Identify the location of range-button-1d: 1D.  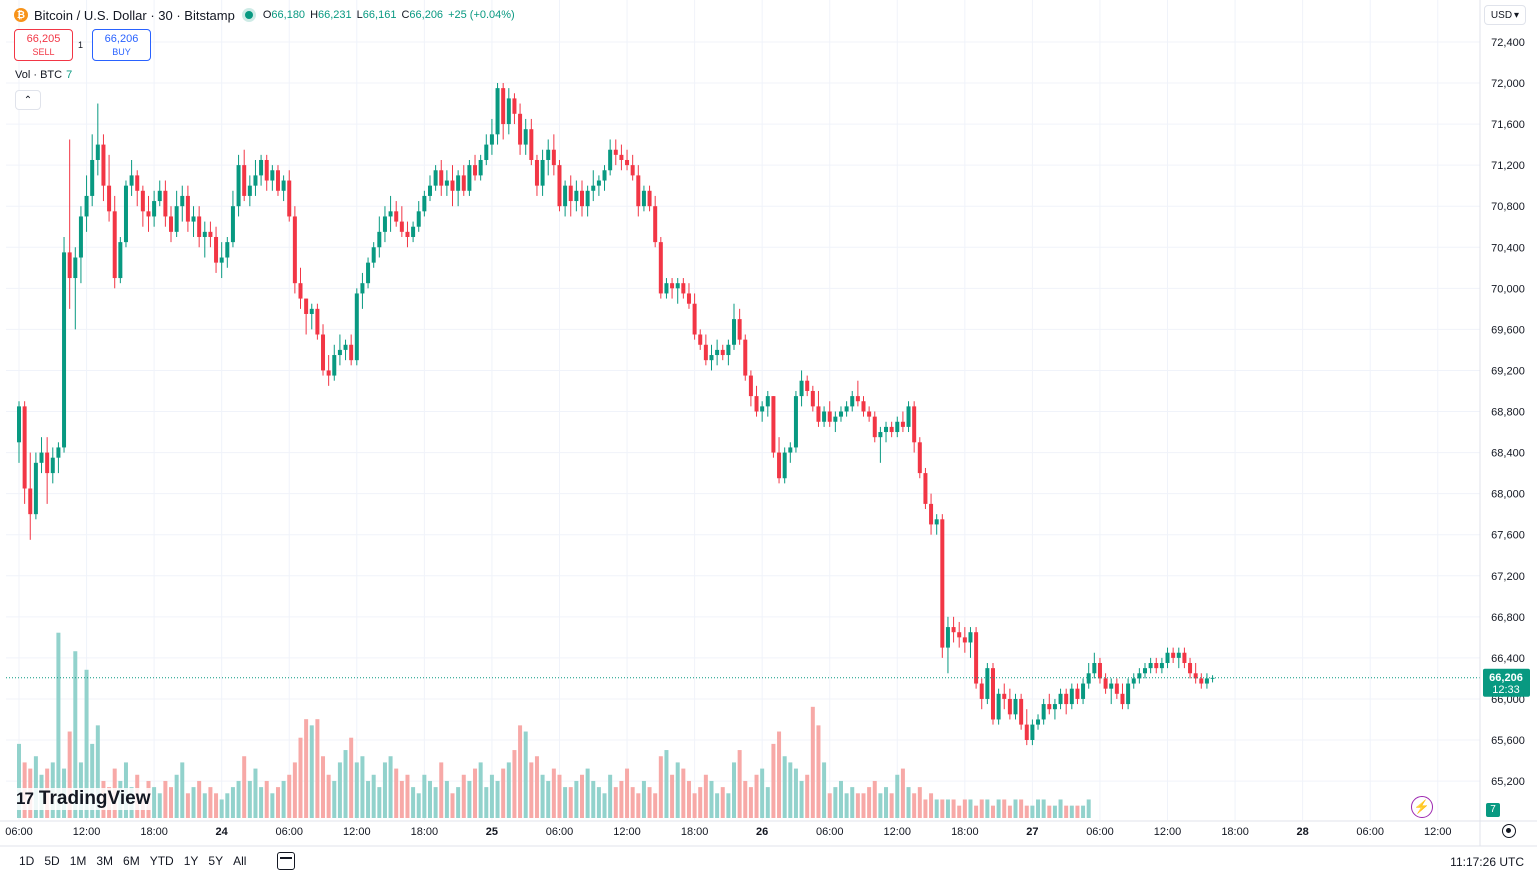
(27, 861).